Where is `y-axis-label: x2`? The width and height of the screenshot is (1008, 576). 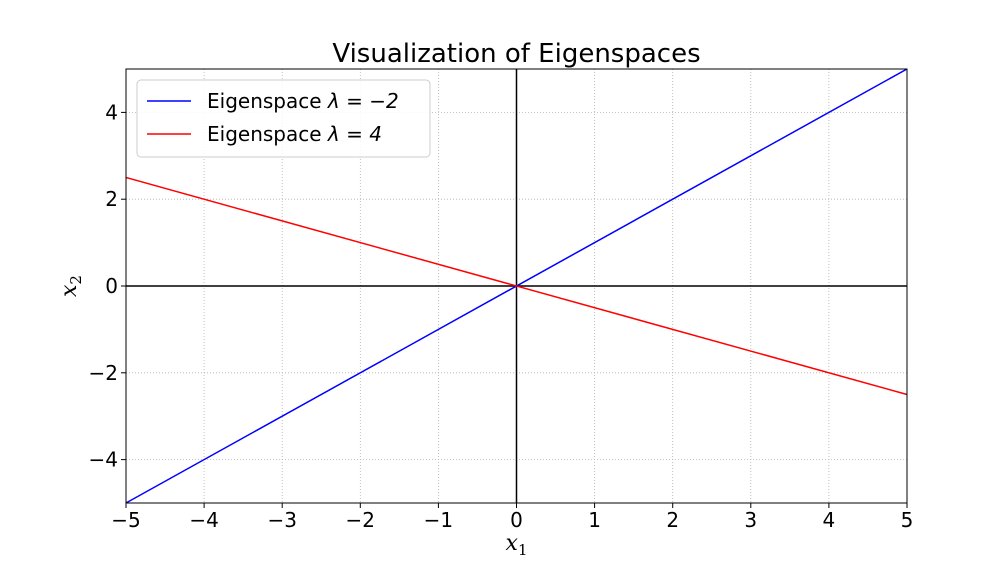
y-axis-label: x2 is located at coordinates (71, 286).